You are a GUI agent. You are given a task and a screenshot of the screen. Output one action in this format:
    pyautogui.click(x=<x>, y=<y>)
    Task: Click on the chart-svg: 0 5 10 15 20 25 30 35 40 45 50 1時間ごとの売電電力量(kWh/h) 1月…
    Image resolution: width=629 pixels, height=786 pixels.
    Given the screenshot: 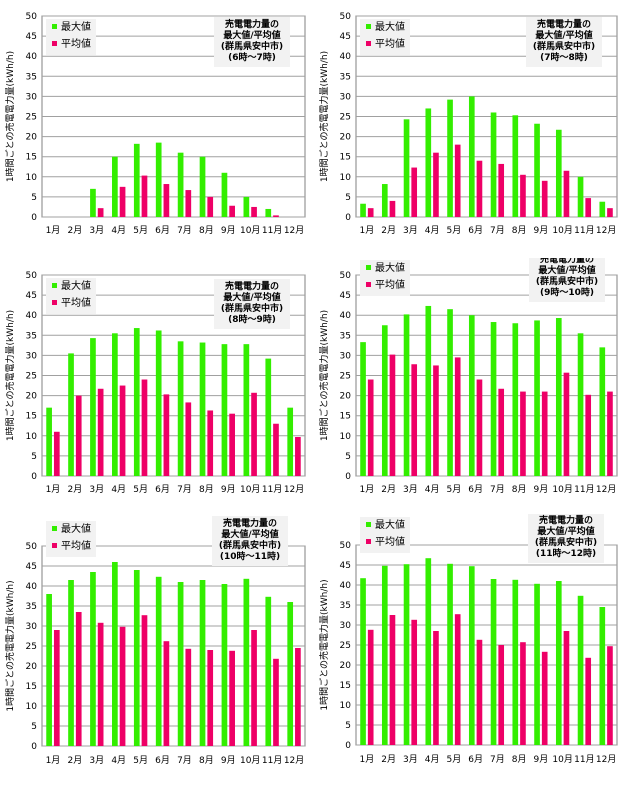 What is the action you would take?
    pyautogui.click(x=155, y=383)
    